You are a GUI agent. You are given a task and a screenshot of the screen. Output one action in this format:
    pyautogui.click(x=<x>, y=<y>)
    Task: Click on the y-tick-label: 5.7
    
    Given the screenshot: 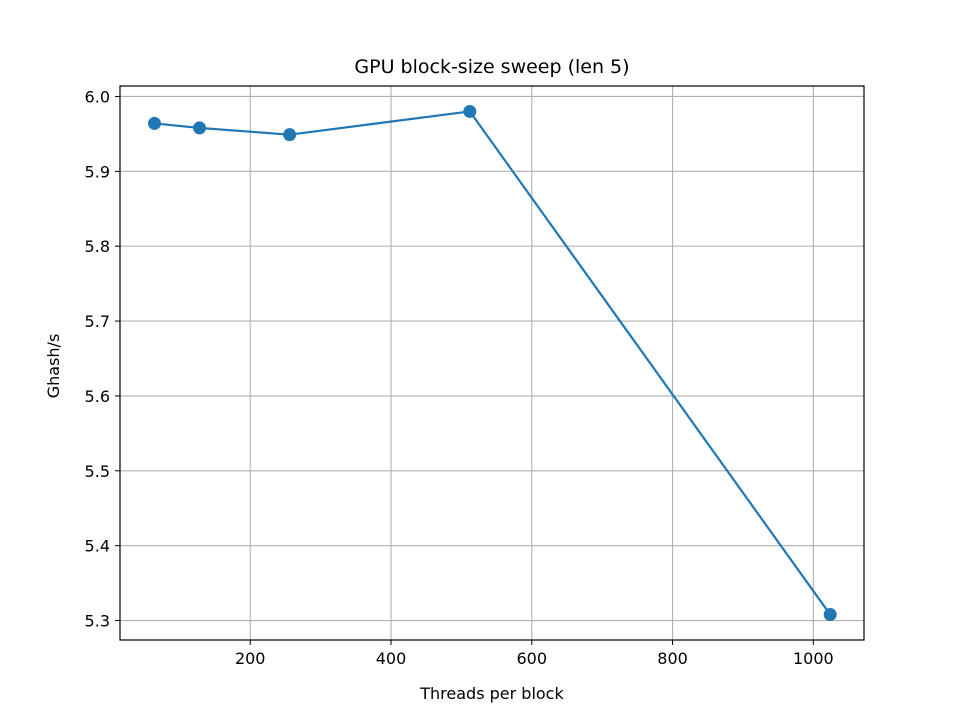 What is the action you would take?
    pyautogui.click(x=97, y=321)
    